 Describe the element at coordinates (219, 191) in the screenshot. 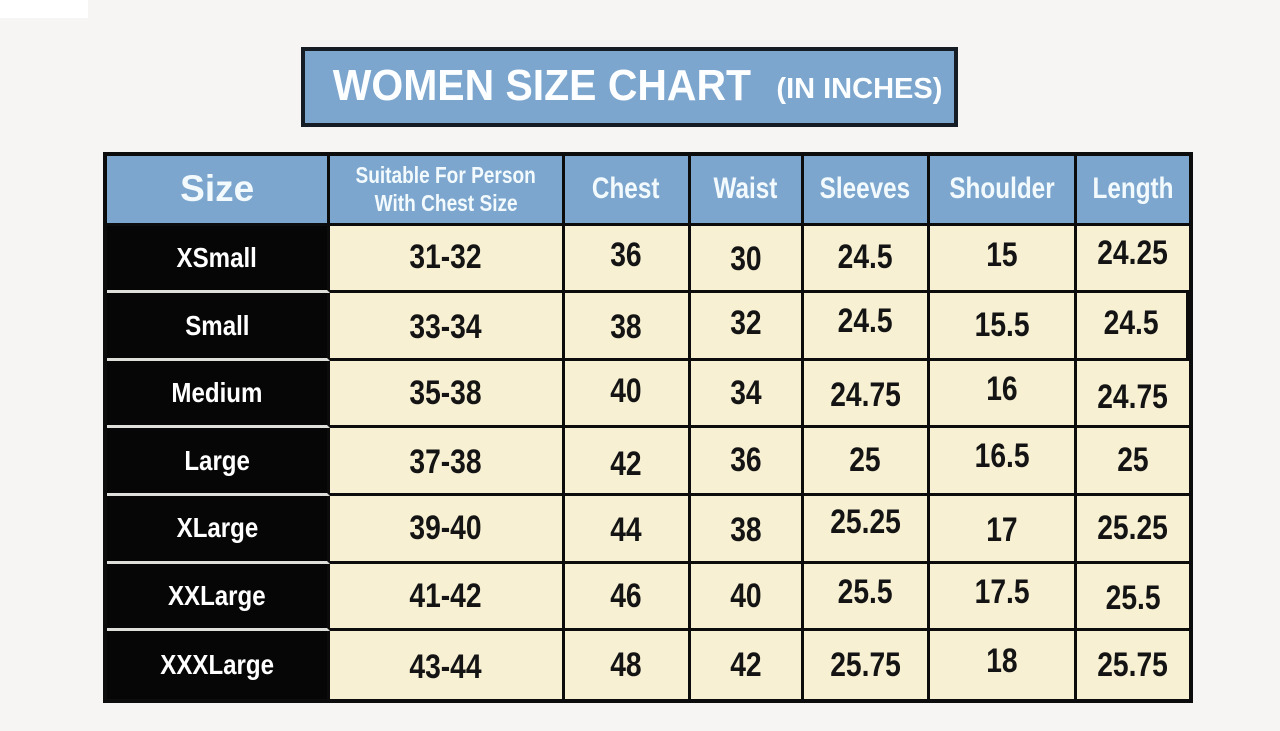

I see `header-size: Size` at that location.